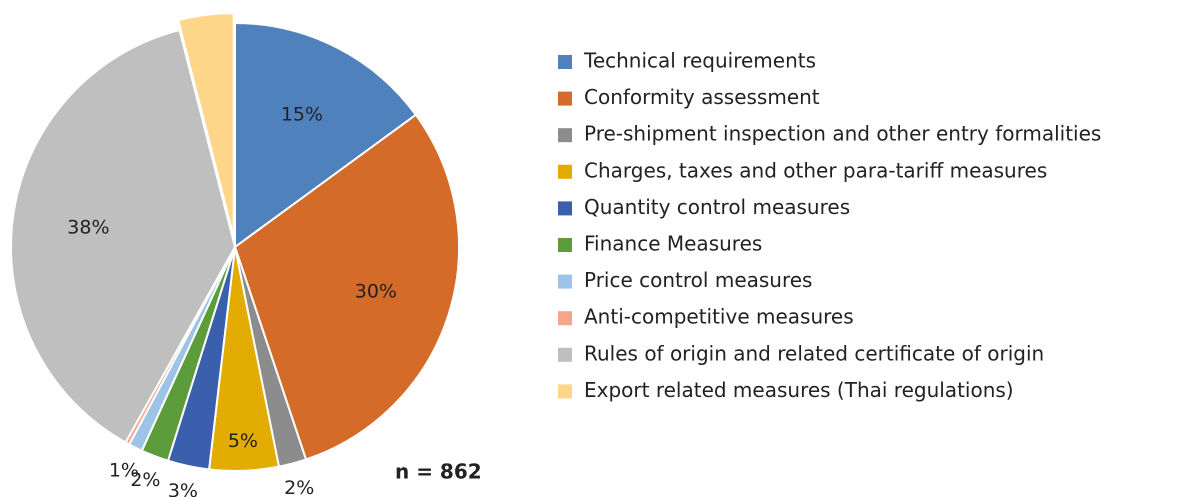 This screenshot has width=1189, height=497. What do you see at coordinates (243, 441) in the screenshot?
I see `data-label: 5%` at bounding box center [243, 441].